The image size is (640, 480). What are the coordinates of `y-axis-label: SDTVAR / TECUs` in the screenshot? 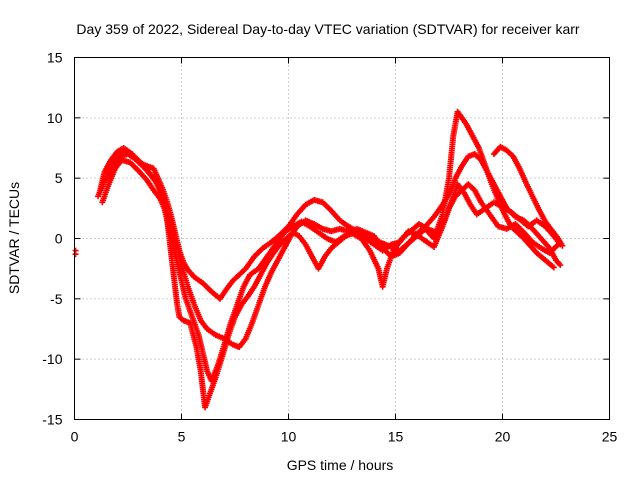 It's located at (14, 238).